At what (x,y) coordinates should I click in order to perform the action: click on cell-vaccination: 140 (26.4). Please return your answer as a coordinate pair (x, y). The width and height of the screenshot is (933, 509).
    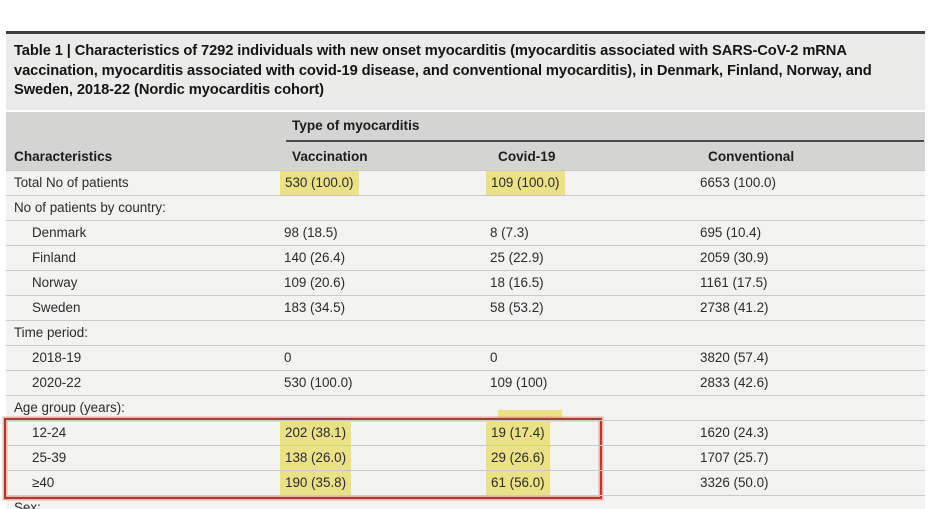
    Looking at the image, I should click on (387, 258).